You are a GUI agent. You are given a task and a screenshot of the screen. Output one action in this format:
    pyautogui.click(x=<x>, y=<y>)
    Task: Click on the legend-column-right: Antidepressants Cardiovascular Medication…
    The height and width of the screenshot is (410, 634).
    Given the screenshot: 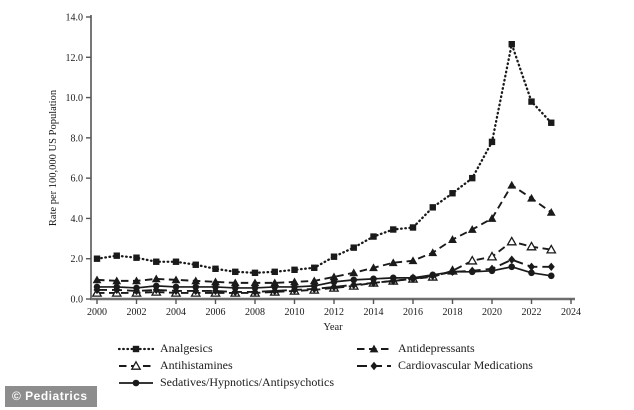 What is the action you would take?
    pyautogui.click(x=444, y=357)
    